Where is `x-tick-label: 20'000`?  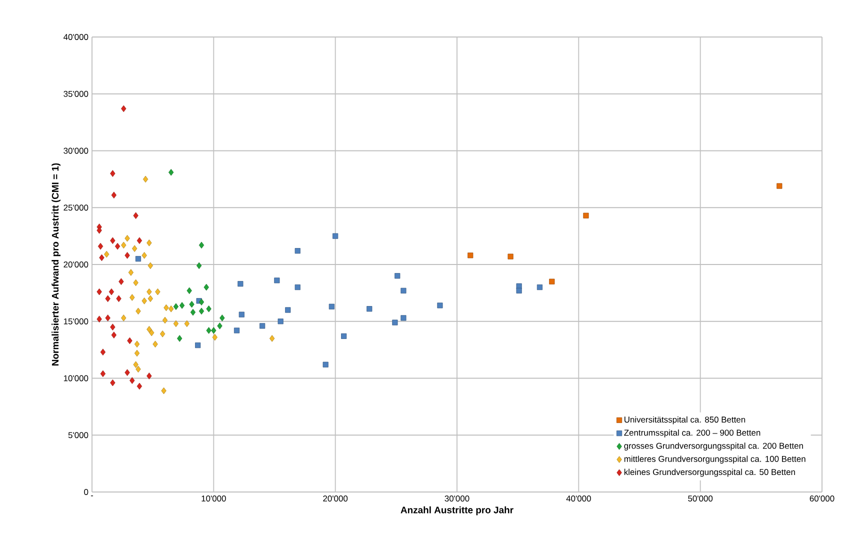 x-tick-label: 20'000 is located at coordinates (335, 499).